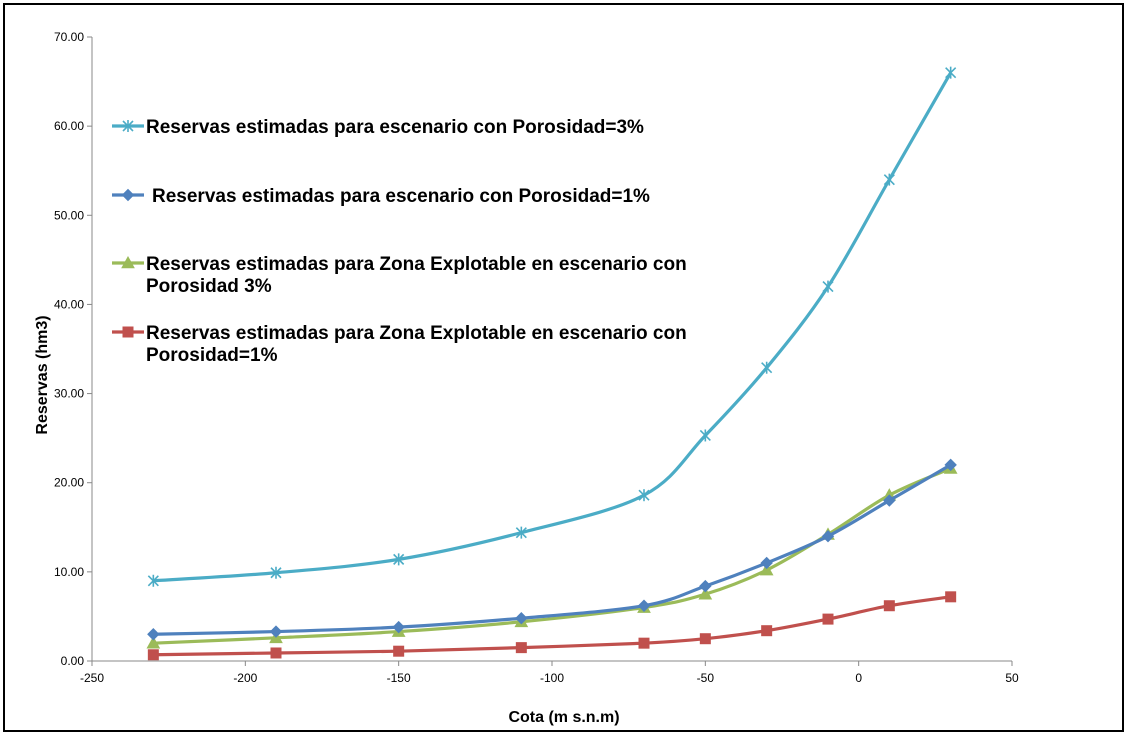 The width and height of the screenshot is (1129, 735). Describe the element at coordinates (706, 678) in the screenshot. I see `x-tick-label: -50` at that location.